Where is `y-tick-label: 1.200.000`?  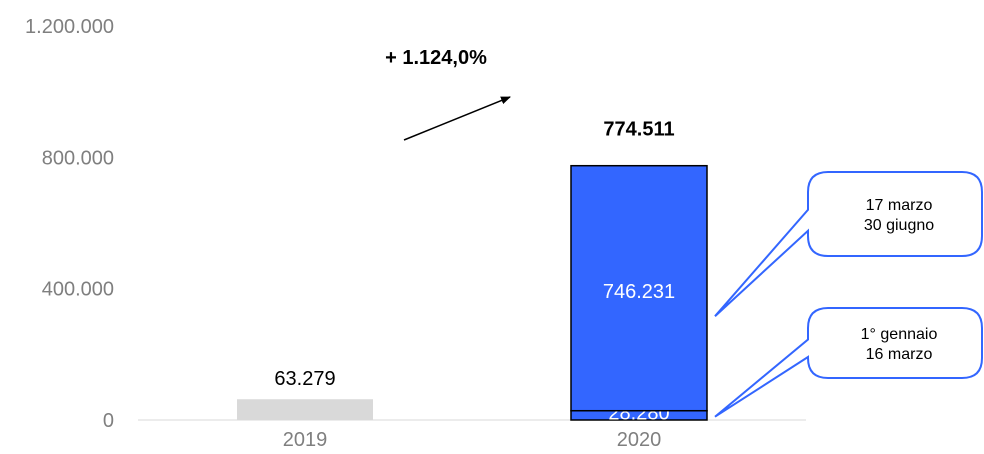
y-tick-label: 1.200.000 is located at coordinates (69, 27).